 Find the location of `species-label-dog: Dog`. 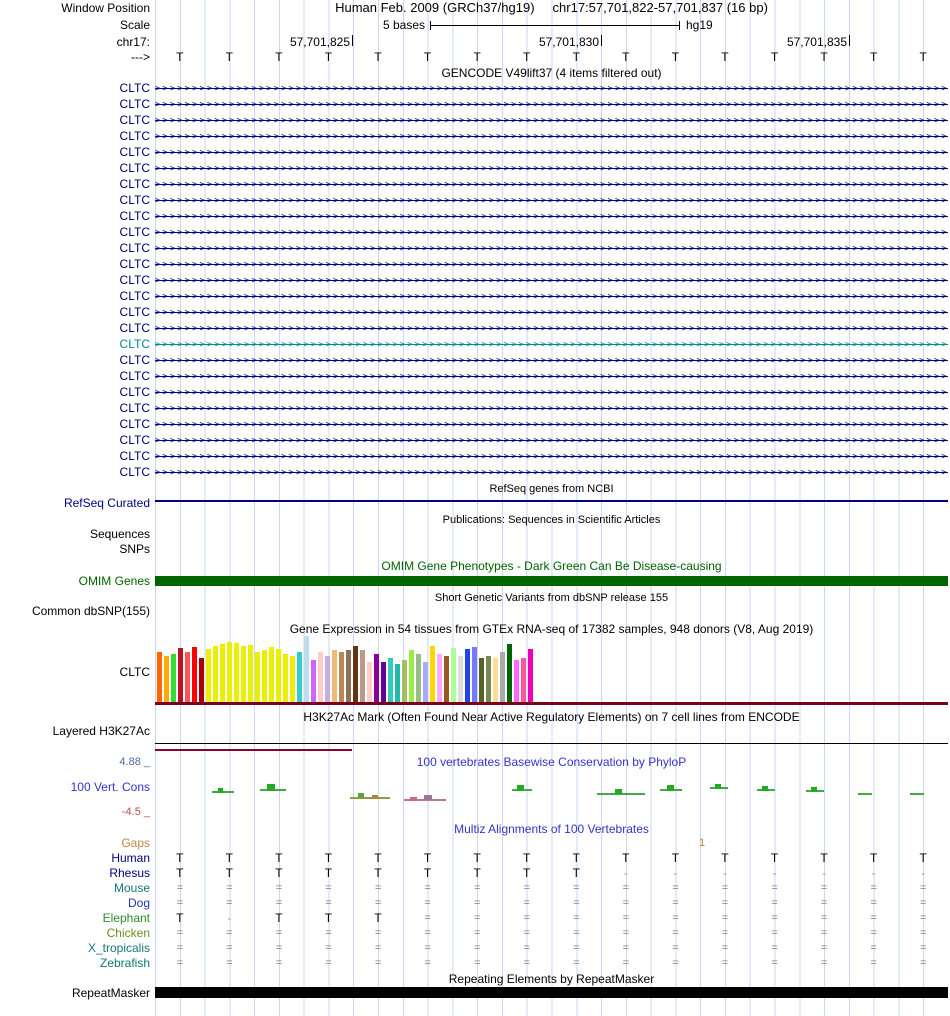

species-label-dog: Dog is located at coordinates (138, 903).